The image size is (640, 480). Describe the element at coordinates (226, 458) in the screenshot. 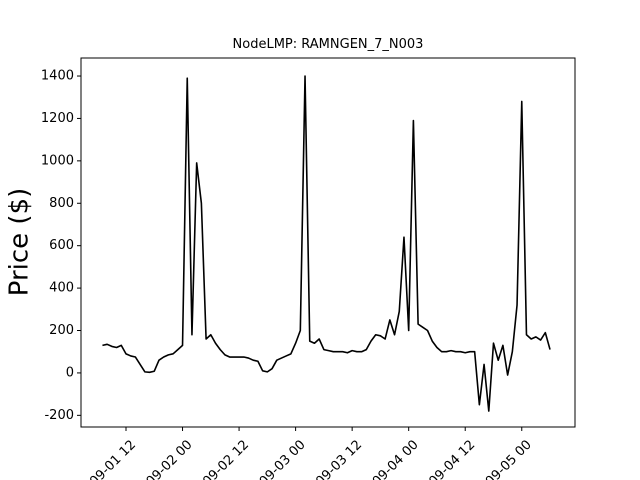

I see `x-tick-label: 09-02 12` at that location.